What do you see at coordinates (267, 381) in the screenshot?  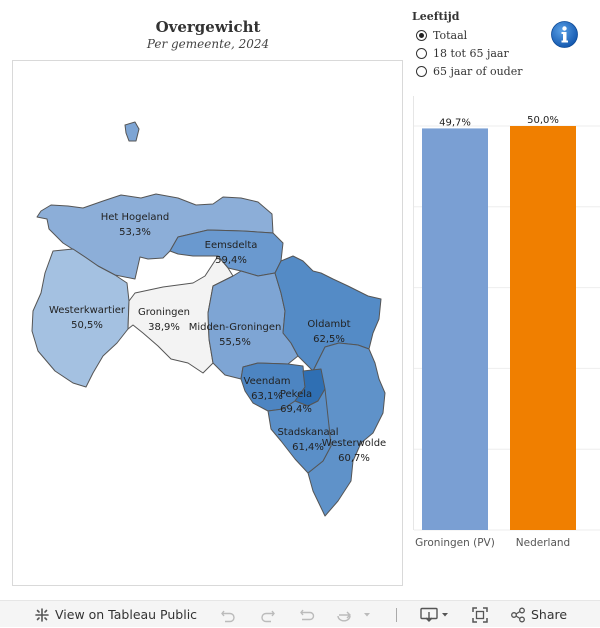 I see `map-label-veendam-name: Veendam` at bounding box center [267, 381].